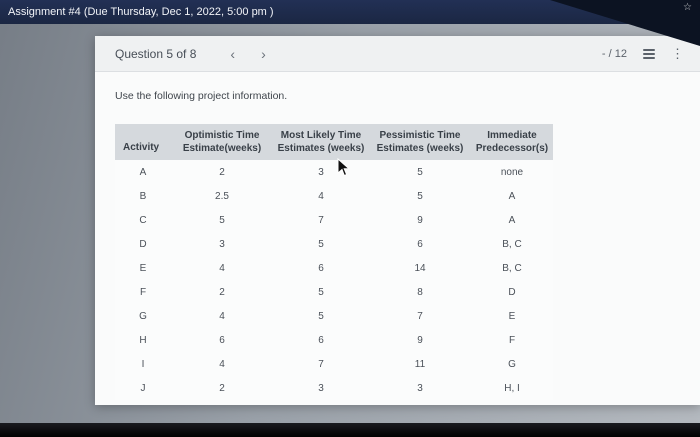 The height and width of the screenshot is (437, 700). What do you see at coordinates (222, 196) in the screenshot?
I see `table-cell: 2.5` at bounding box center [222, 196].